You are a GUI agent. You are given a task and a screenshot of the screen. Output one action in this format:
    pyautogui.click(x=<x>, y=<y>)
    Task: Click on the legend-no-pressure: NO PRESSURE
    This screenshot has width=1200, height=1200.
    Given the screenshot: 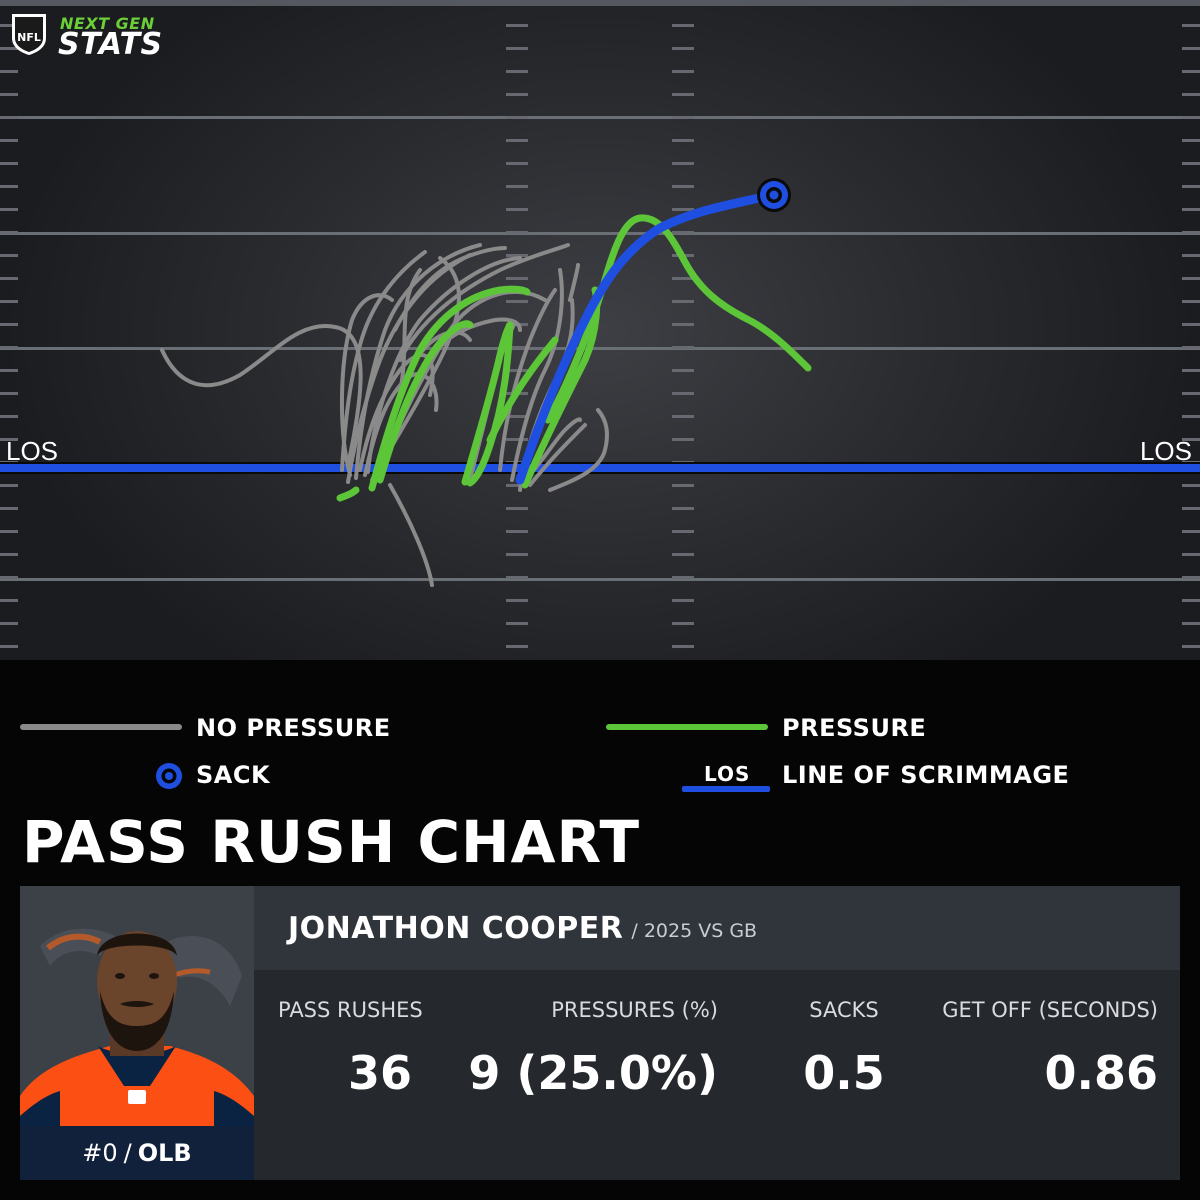 What is the action you would take?
    pyautogui.click(x=293, y=728)
    